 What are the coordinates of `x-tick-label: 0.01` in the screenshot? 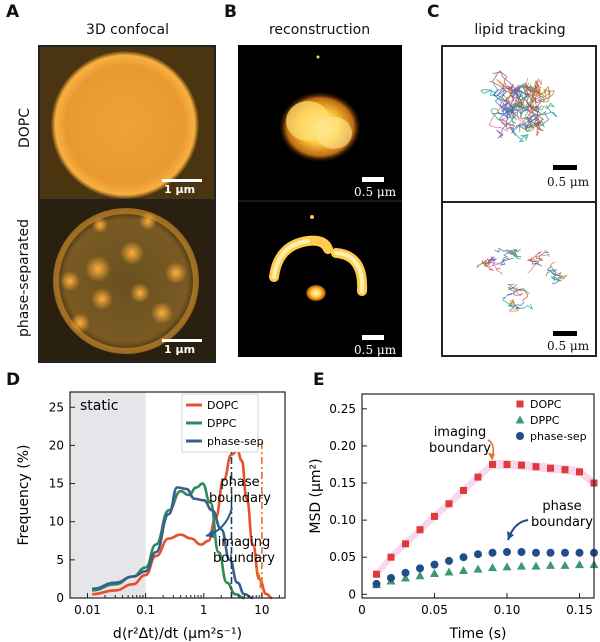 It's located at (87, 610).